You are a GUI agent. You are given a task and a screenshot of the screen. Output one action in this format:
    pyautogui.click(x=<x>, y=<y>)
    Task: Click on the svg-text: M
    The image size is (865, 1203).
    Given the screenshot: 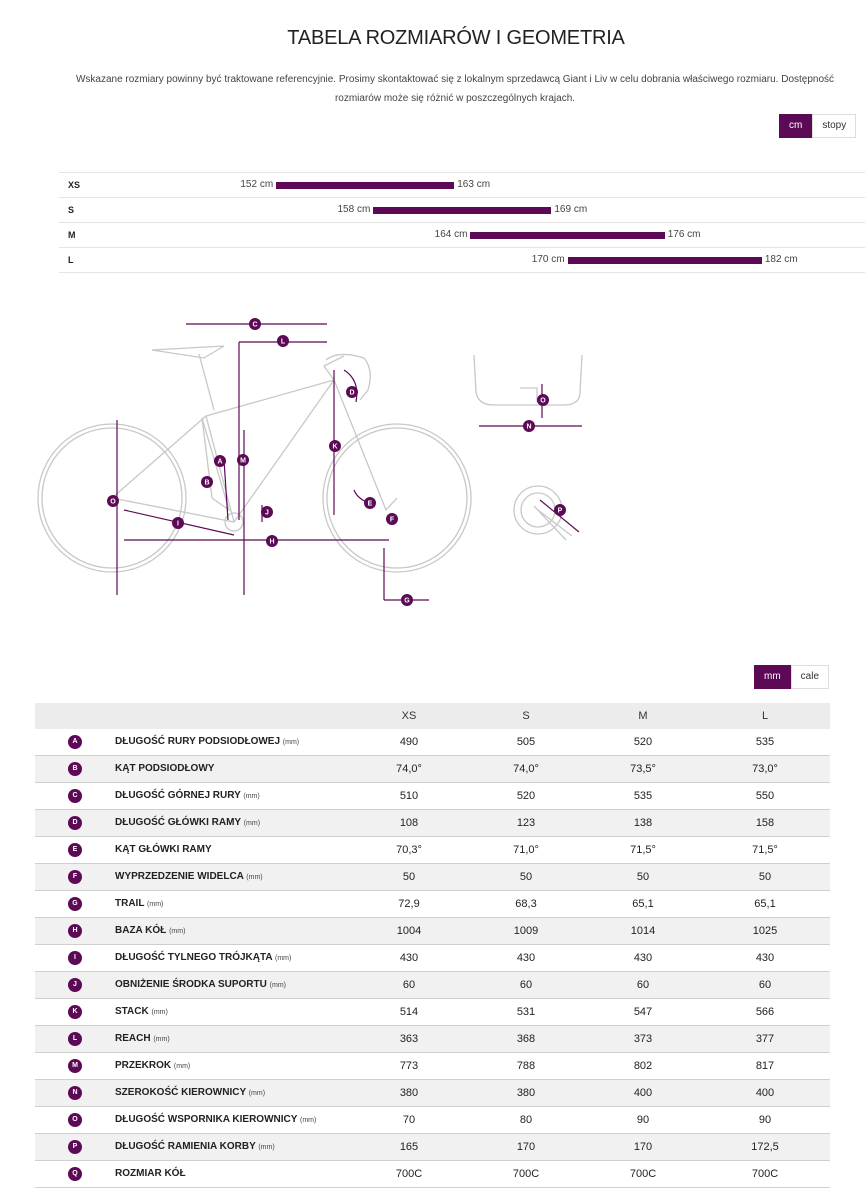 What is the action you would take?
    pyautogui.click(x=243, y=461)
    